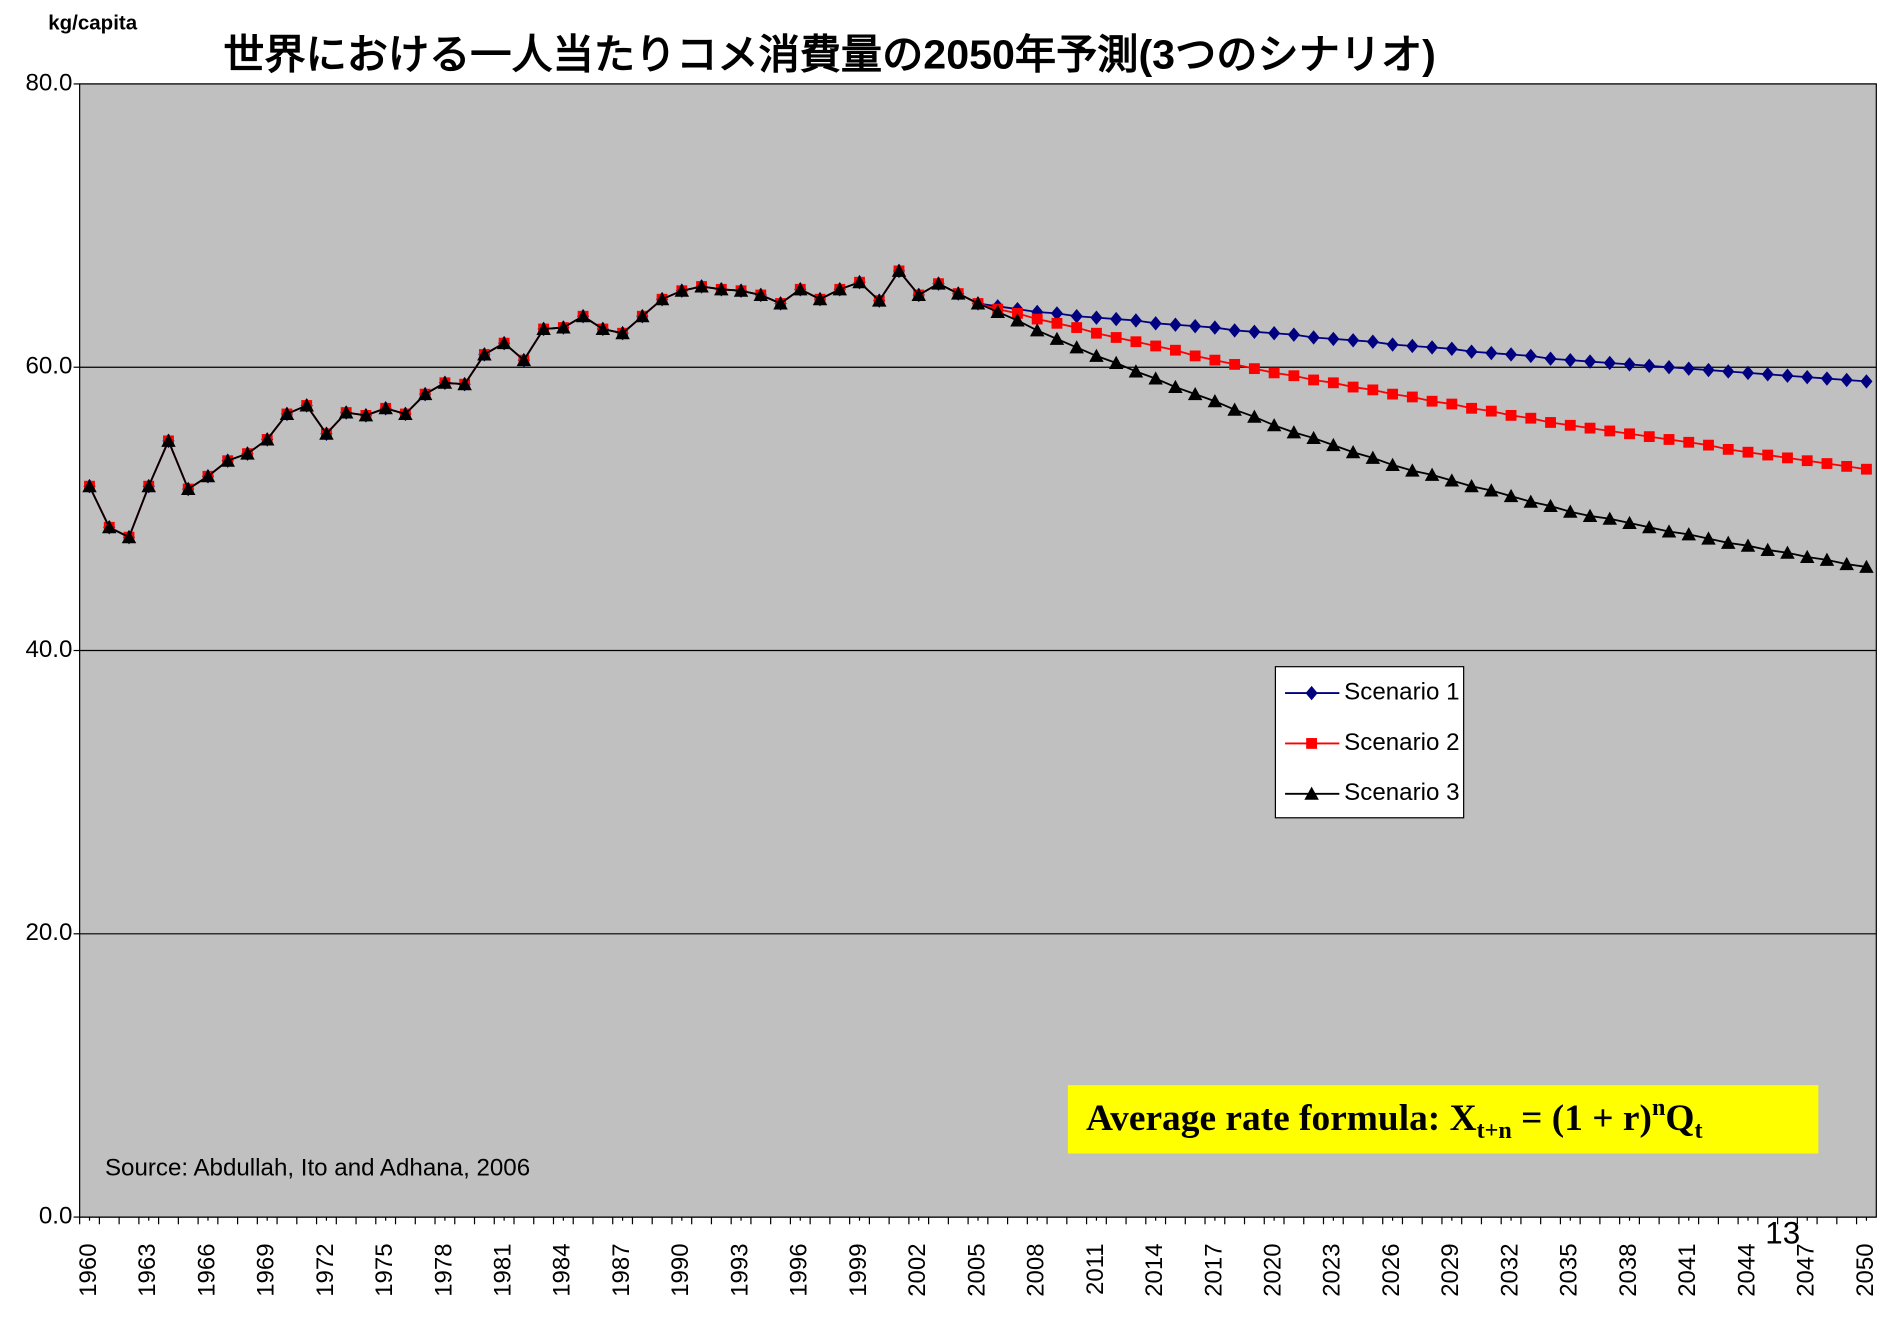 This screenshot has height=1325, width=1892. What do you see at coordinates (1569, 1269) in the screenshot?
I see `x-tick-label: 2035` at bounding box center [1569, 1269].